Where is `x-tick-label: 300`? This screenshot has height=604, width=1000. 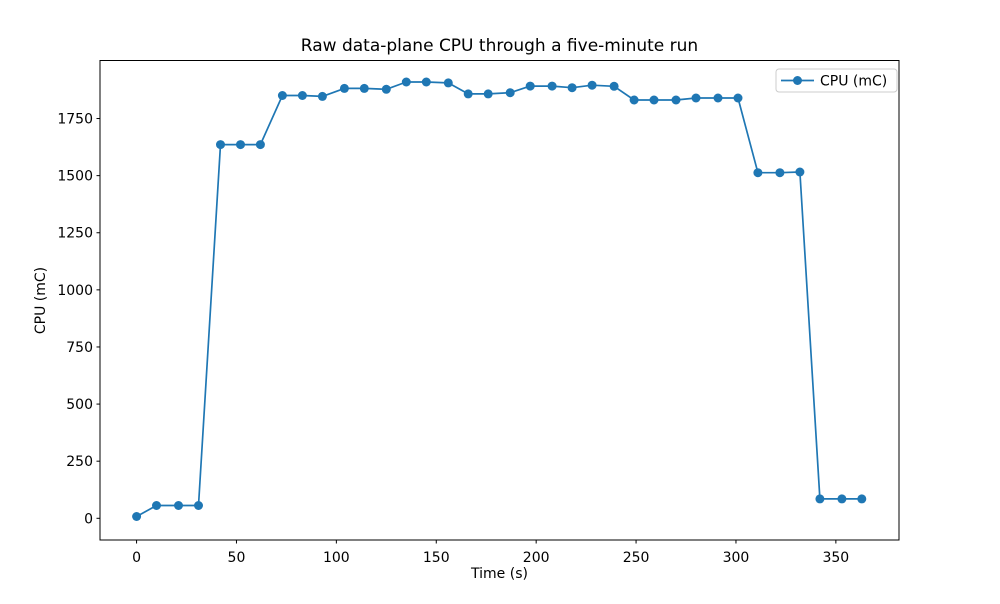 x-tick-label: 300 is located at coordinates (736, 558).